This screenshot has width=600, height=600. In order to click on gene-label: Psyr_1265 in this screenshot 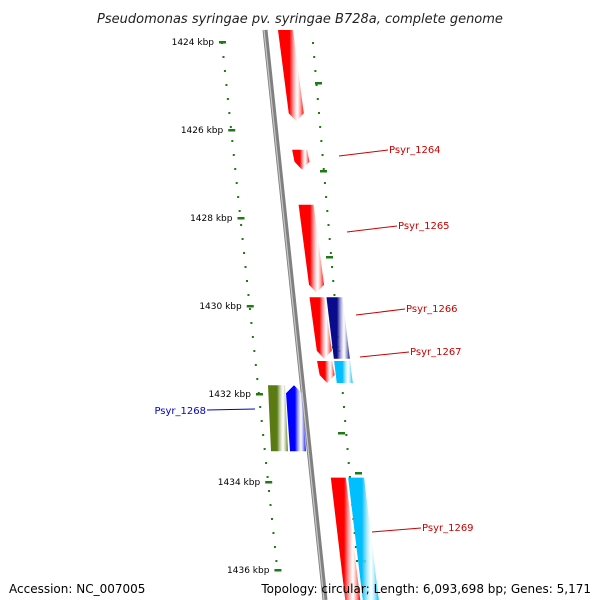, I will do `click(424, 226)`.